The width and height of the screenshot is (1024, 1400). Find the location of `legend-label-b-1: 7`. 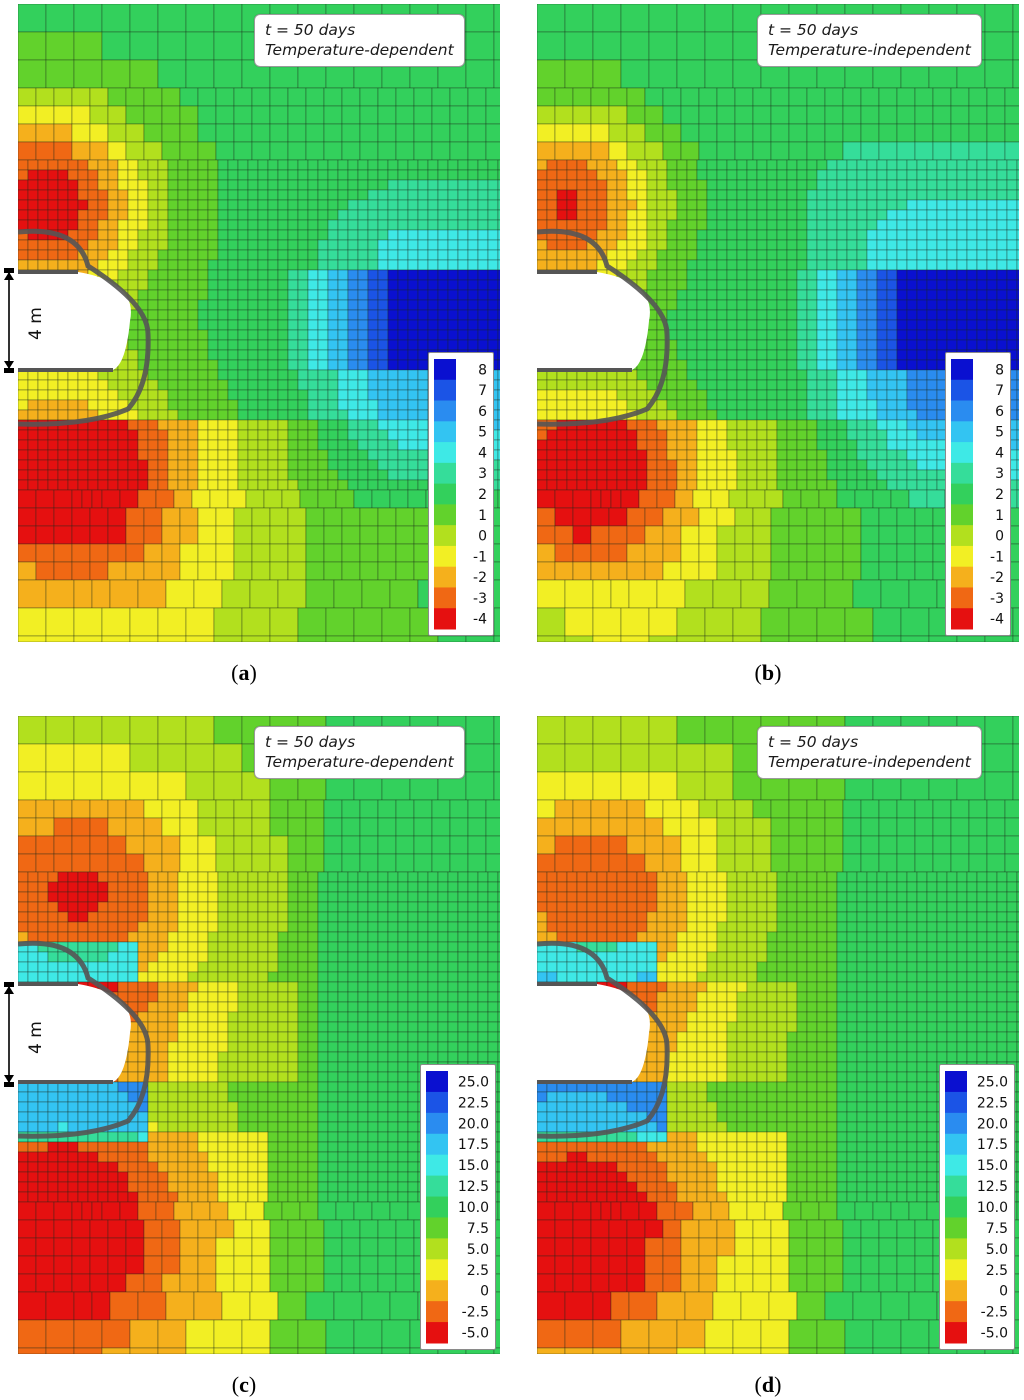

legend-label-b-1: 7 is located at coordinates (999, 391).